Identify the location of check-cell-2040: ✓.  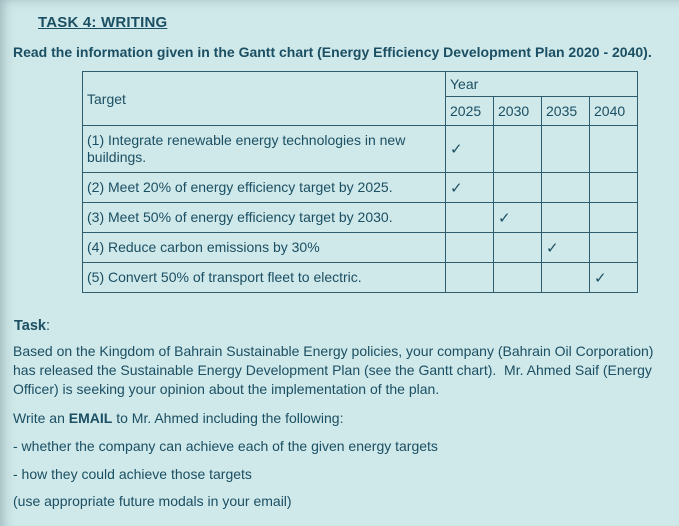
(613, 277).